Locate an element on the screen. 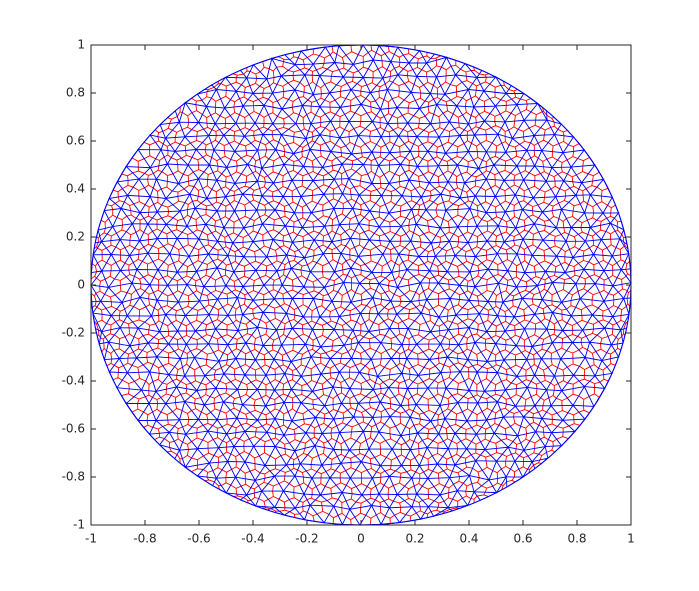 The image size is (699, 591). x-tick-label: -0.6 is located at coordinates (198, 539).